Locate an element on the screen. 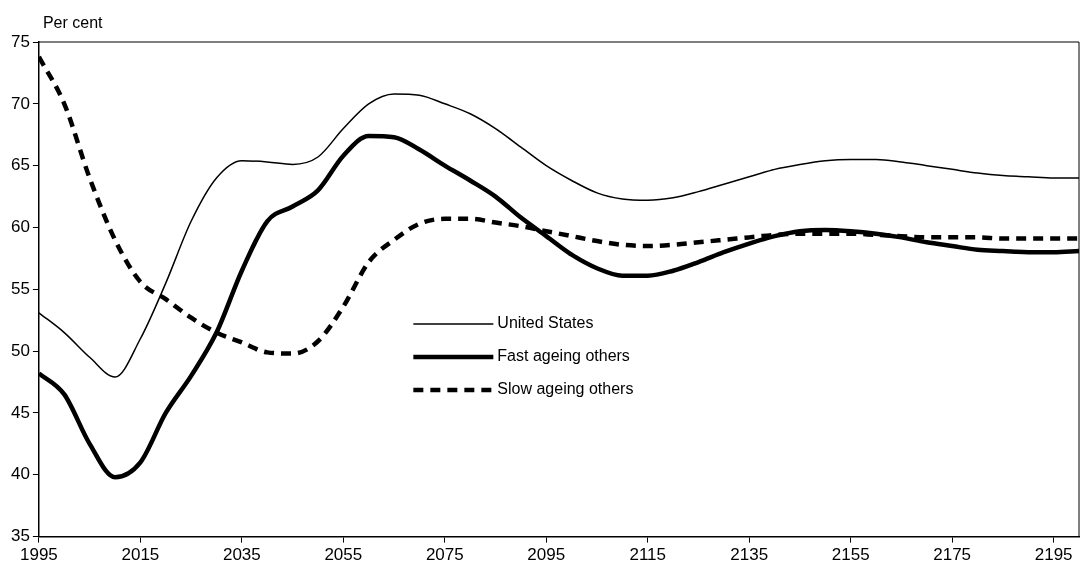 This screenshot has height=577, width=1083. y-tick-label: 40 is located at coordinates (20, 474).